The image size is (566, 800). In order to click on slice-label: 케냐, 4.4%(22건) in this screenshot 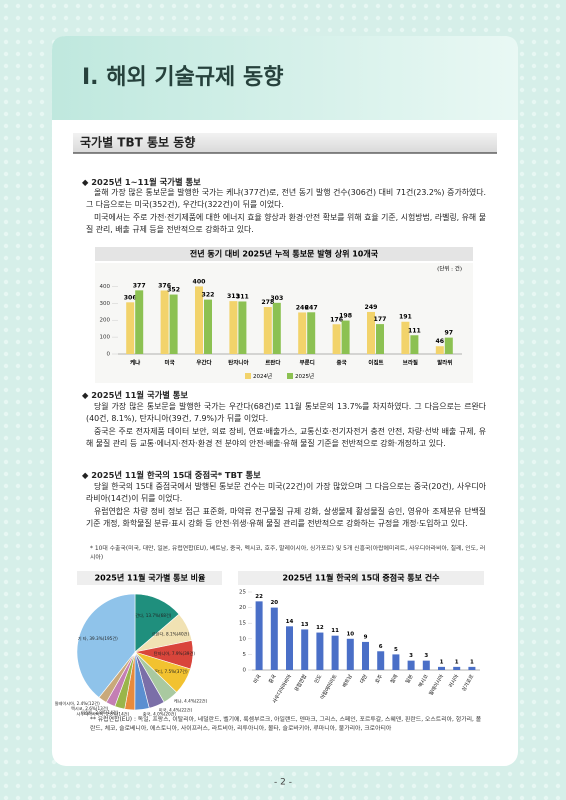, I will do `click(191, 701)`.